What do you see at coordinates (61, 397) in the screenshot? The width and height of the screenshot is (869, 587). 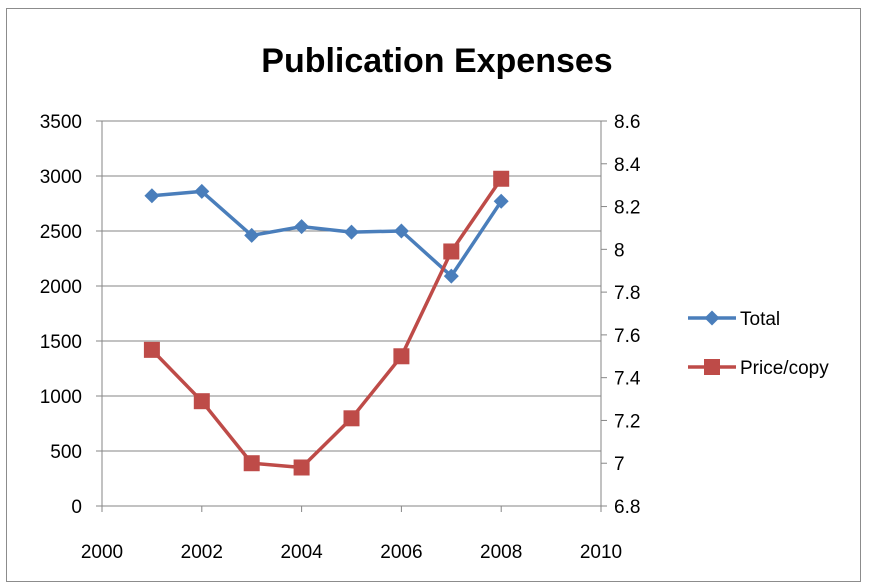 I see `y-tick-label: 1000` at bounding box center [61, 397].